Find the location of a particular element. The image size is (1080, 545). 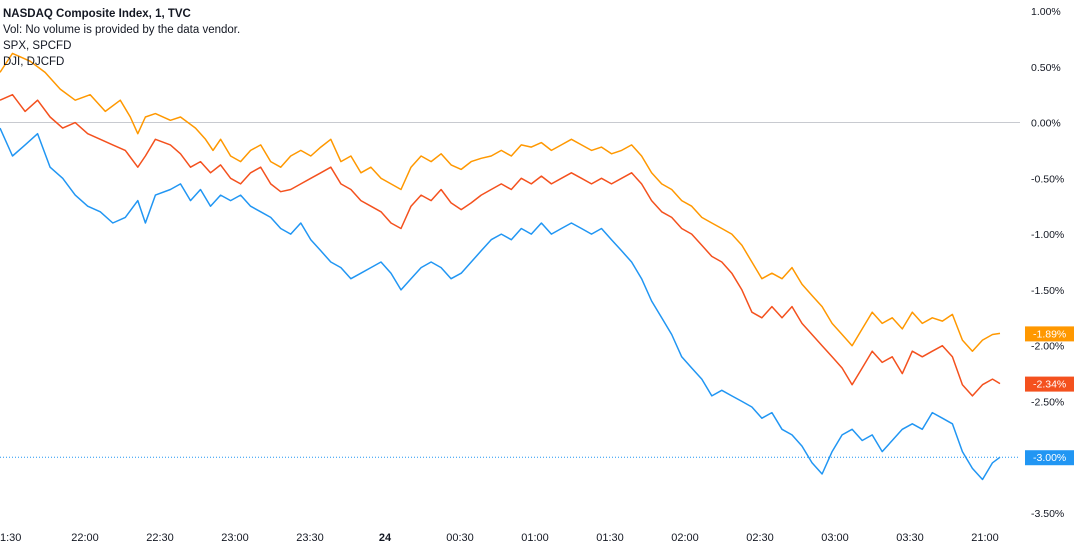

legend-series-dji: DJI, DJCFD is located at coordinates (34, 62).